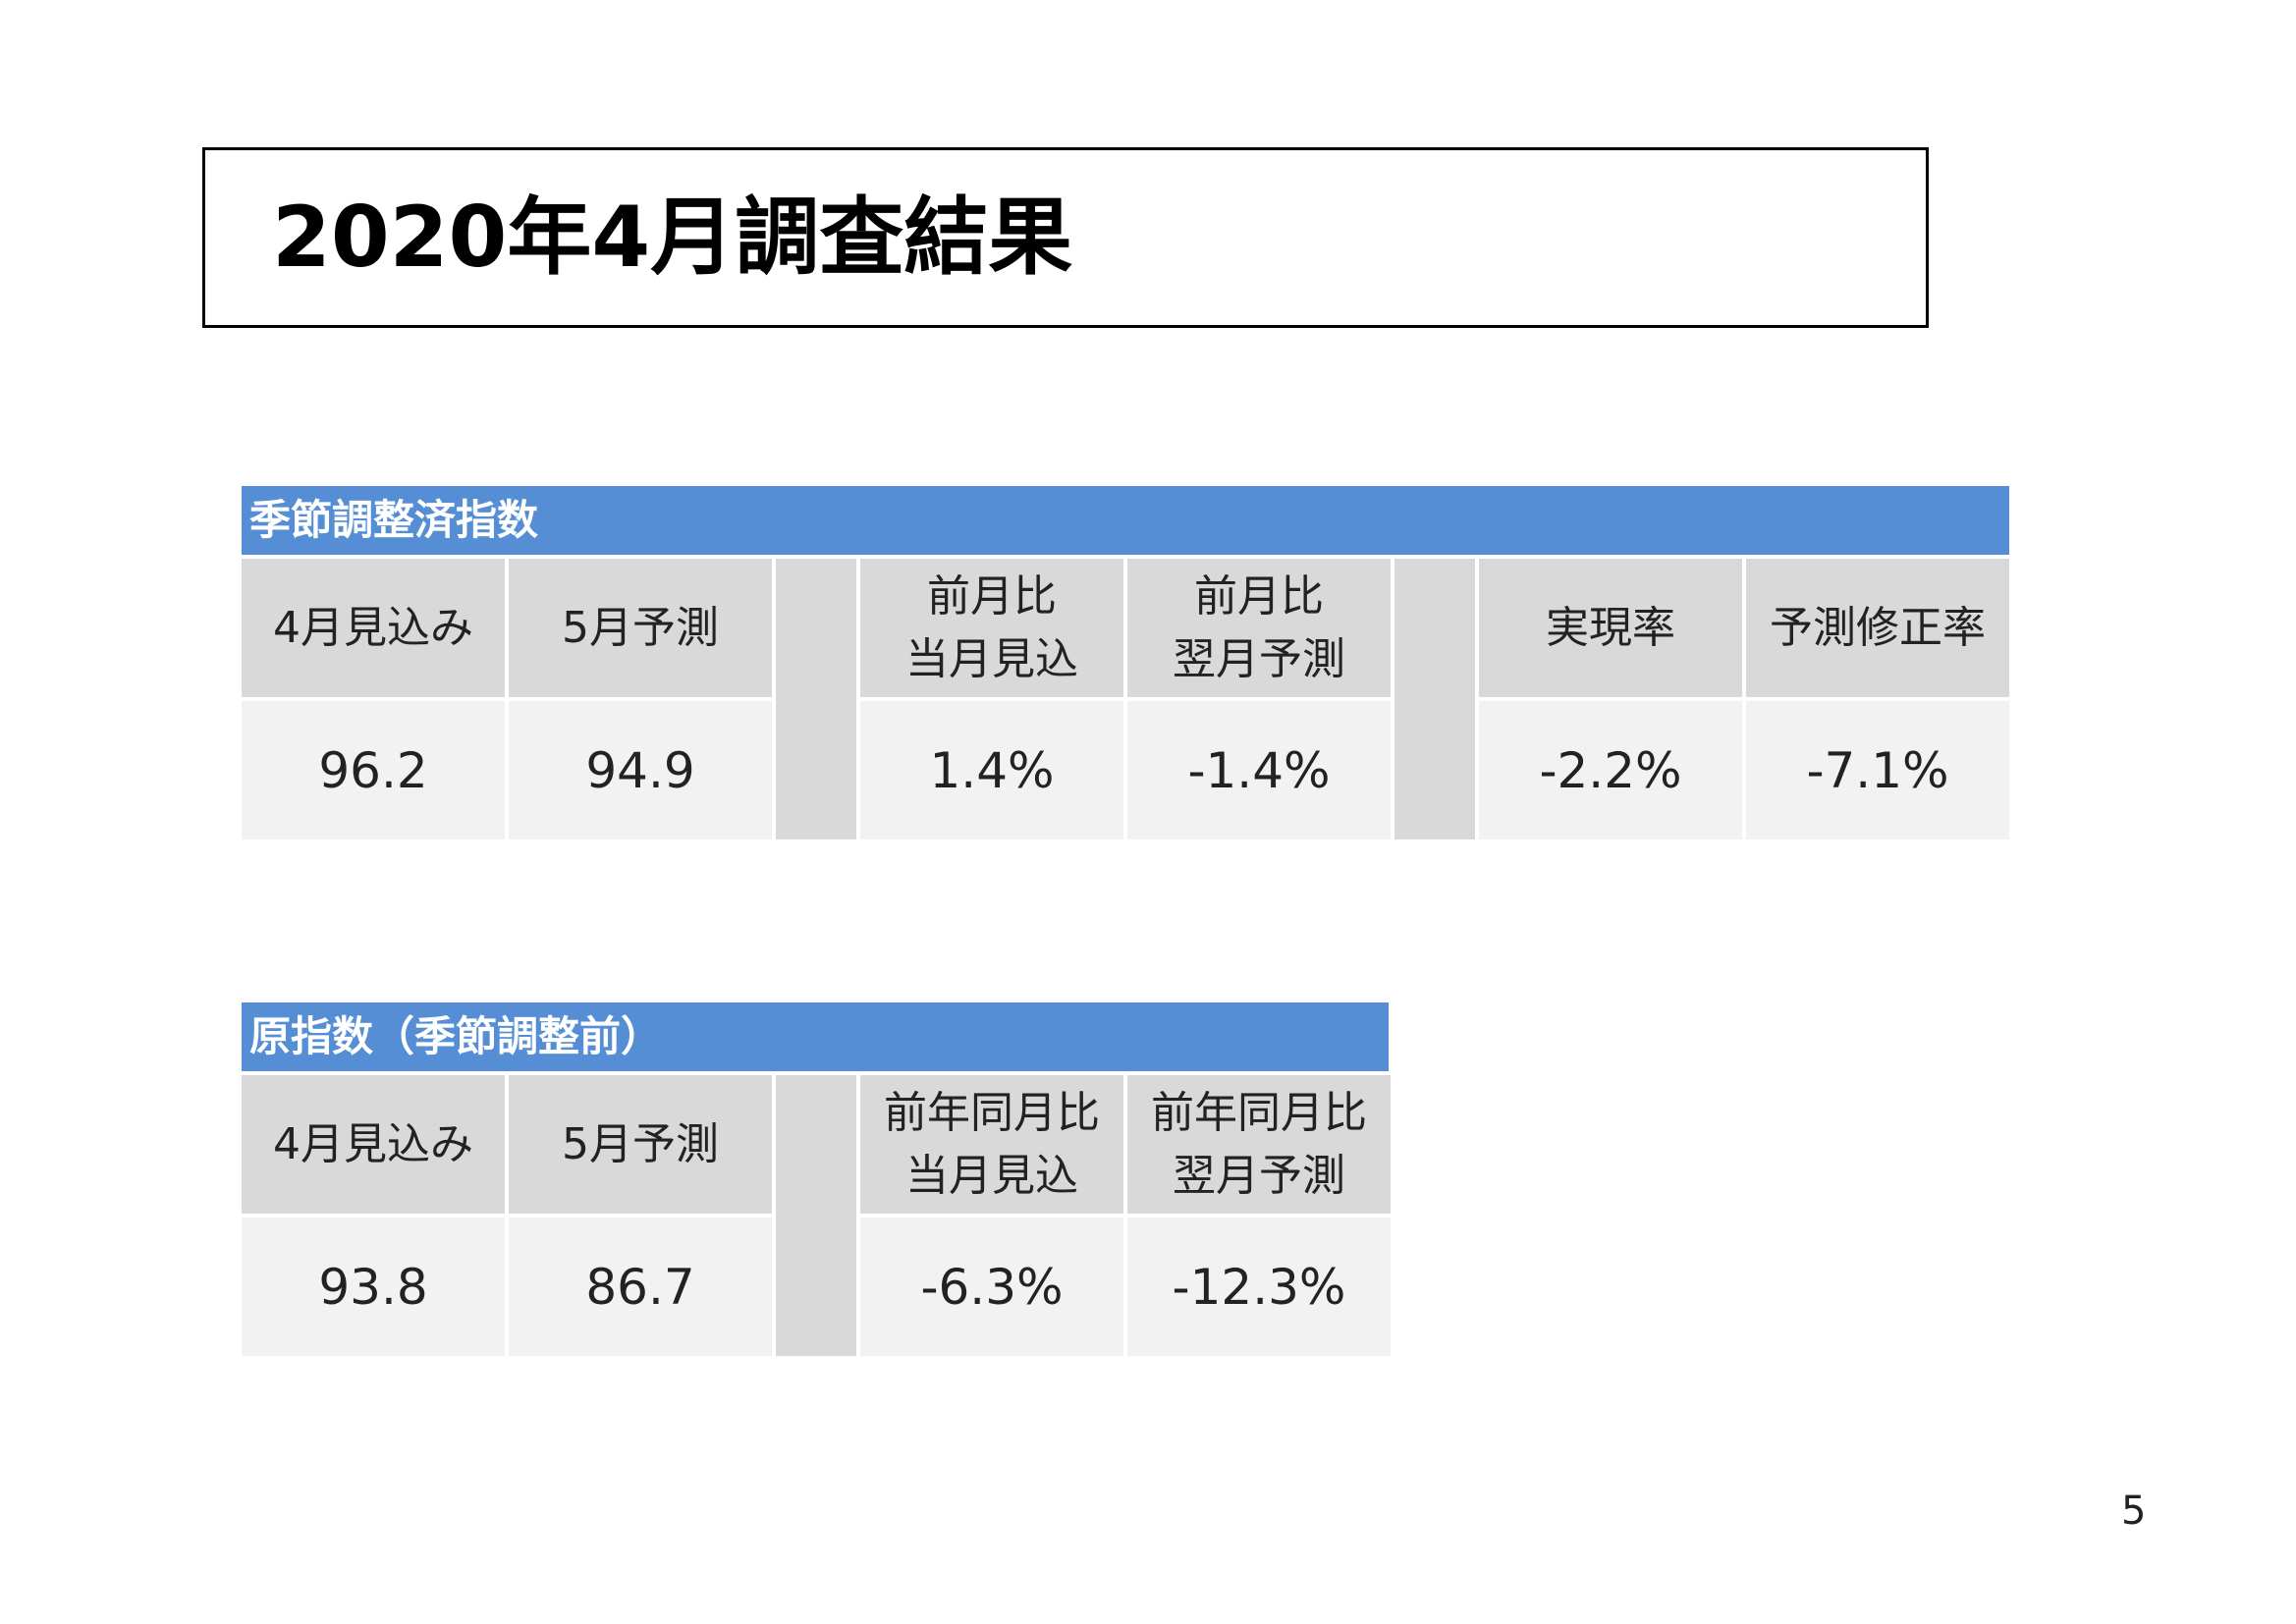 This screenshot has width=2296, height=1624. What do you see at coordinates (1259, 1287) in the screenshot?
I see `value-cell-yoy-next: -12.3%` at bounding box center [1259, 1287].